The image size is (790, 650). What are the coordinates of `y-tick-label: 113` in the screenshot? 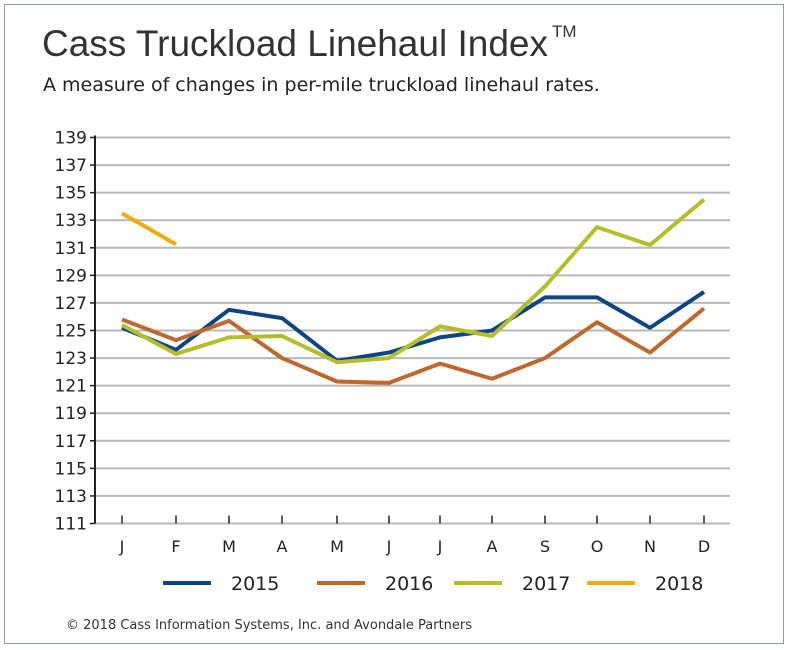 It's located at (71, 497).